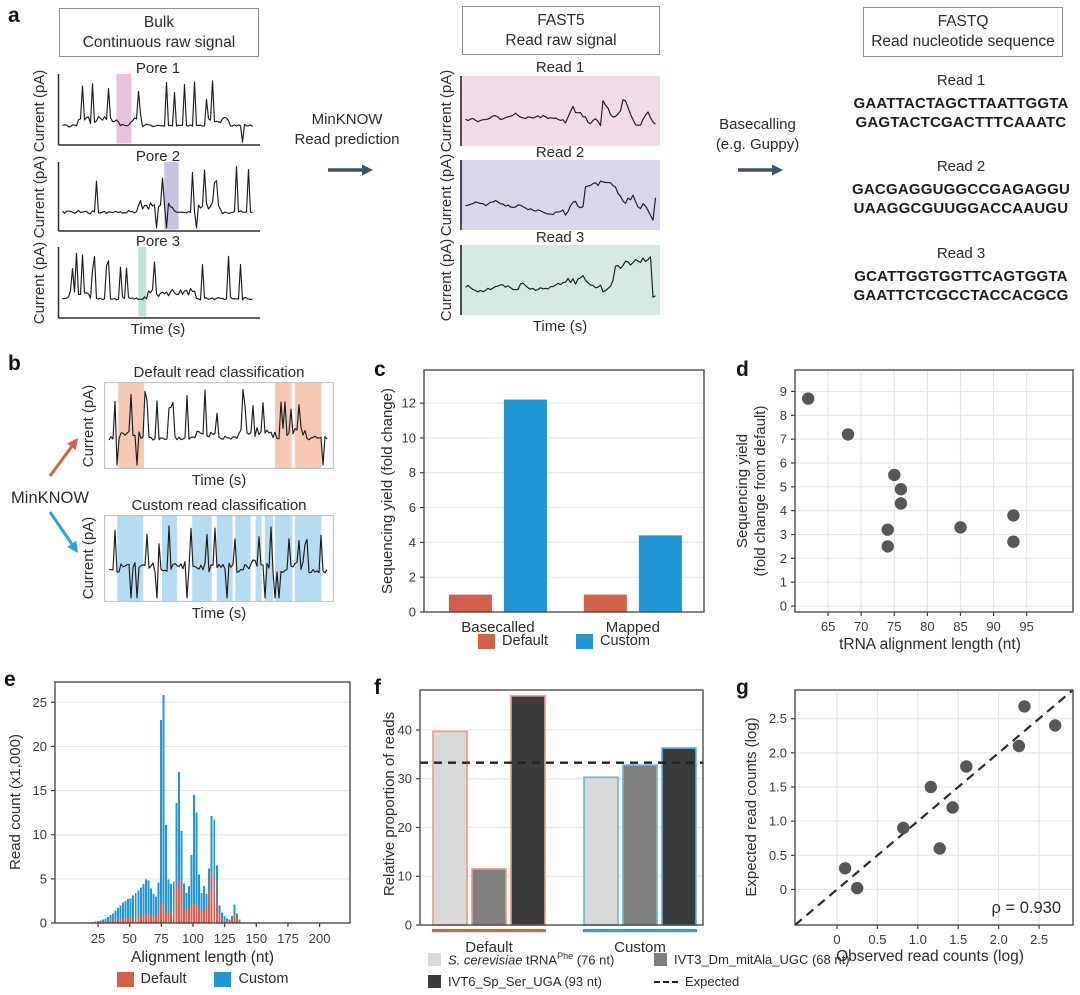 This screenshot has height=995, width=1080. What do you see at coordinates (158, 197) in the screenshot?
I see `pore-2-signal-plot` at bounding box center [158, 197].